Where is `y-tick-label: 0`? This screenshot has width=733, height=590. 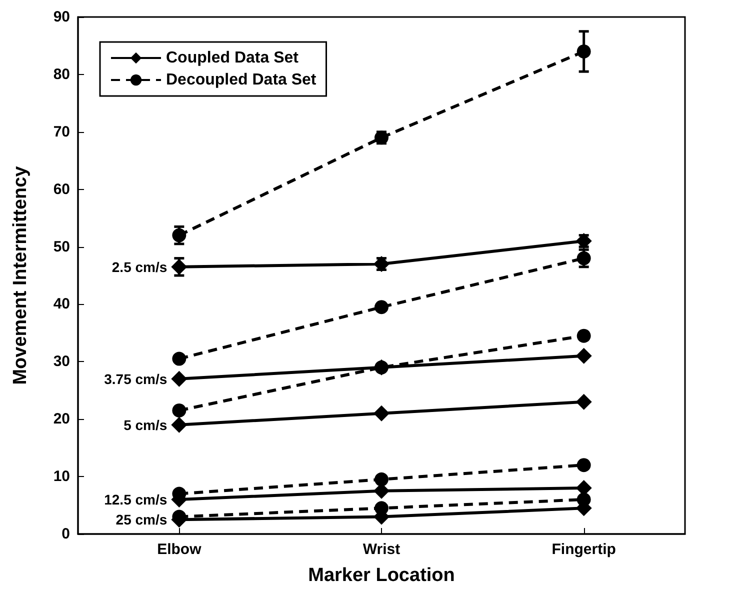
y-tick-label: 0 is located at coordinates (66, 534).